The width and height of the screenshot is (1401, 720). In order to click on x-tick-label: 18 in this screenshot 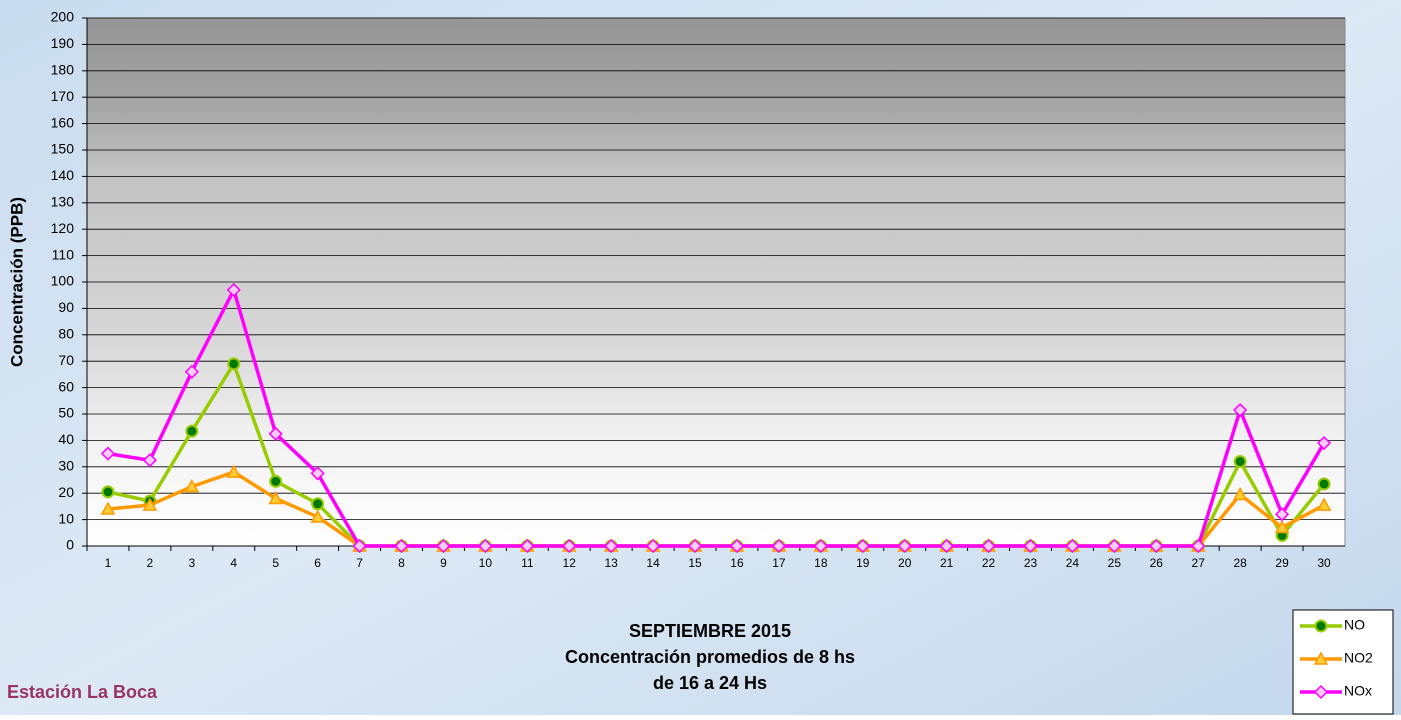, I will do `click(821, 563)`.